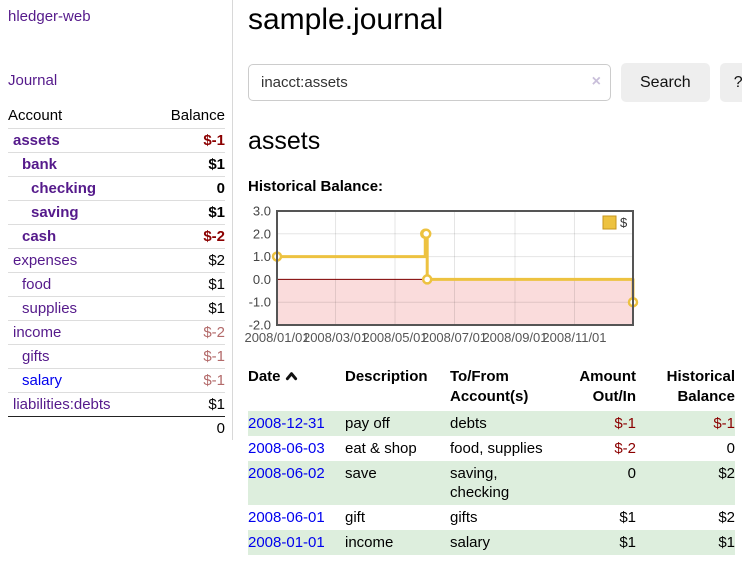 This screenshot has height=582, width=742. What do you see at coordinates (116, 427) in the screenshot?
I see `total-row: 0` at bounding box center [116, 427].